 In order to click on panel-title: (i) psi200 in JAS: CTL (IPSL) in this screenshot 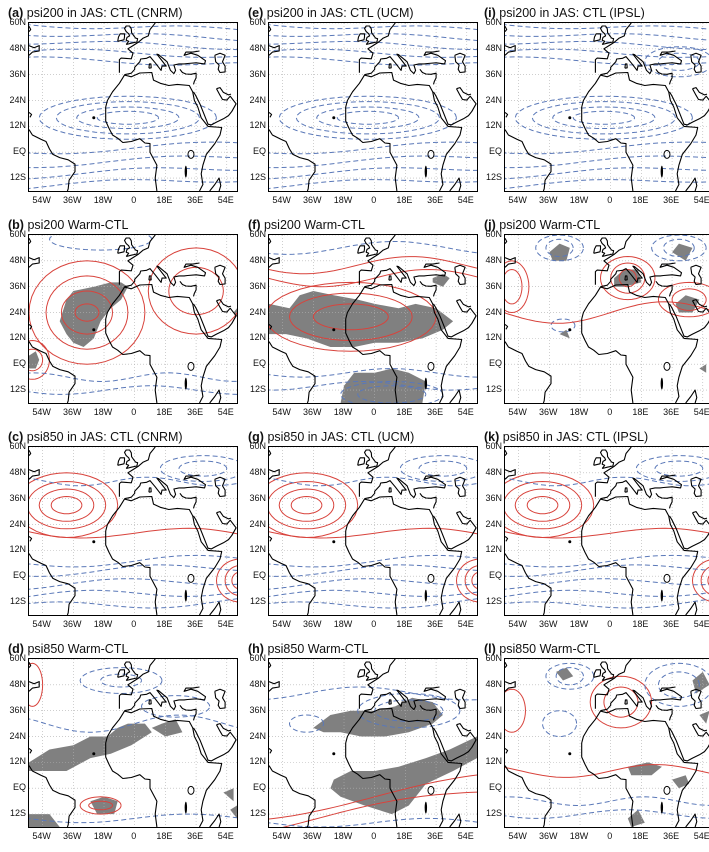, I will do `click(564, 13)`.